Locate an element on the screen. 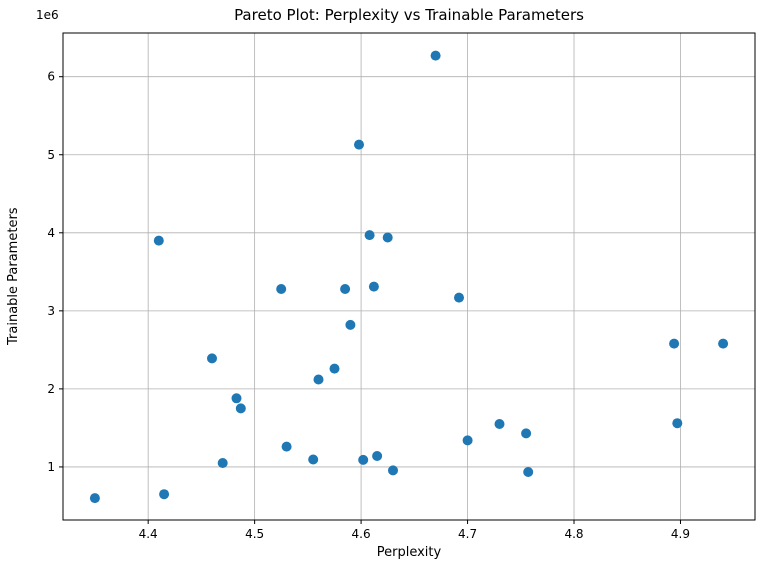  x-tick-label: 4.6 is located at coordinates (361, 534).